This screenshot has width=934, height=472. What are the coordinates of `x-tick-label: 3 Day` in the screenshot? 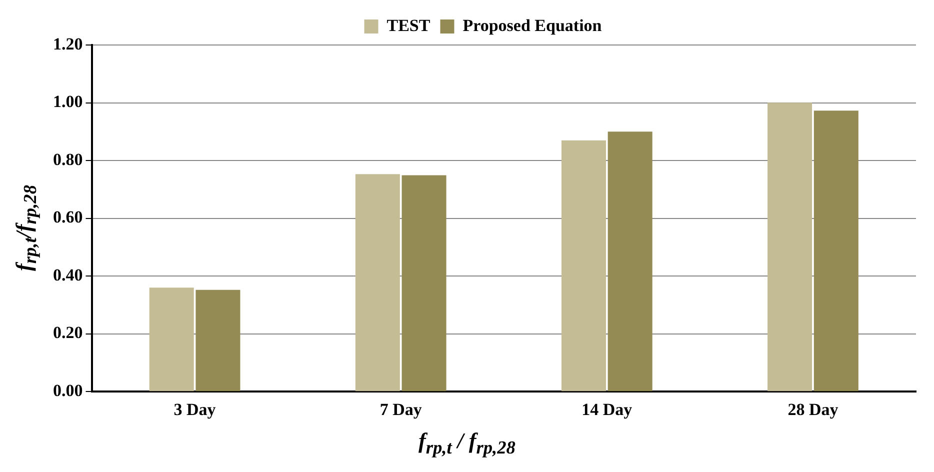 It's located at (195, 410).